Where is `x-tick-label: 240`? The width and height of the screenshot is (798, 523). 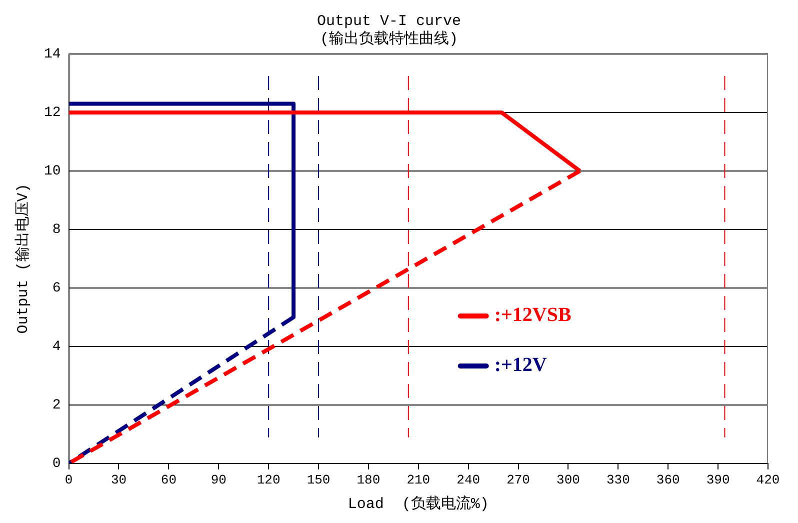
x-tick-label: 240 is located at coordinates (468, 480).